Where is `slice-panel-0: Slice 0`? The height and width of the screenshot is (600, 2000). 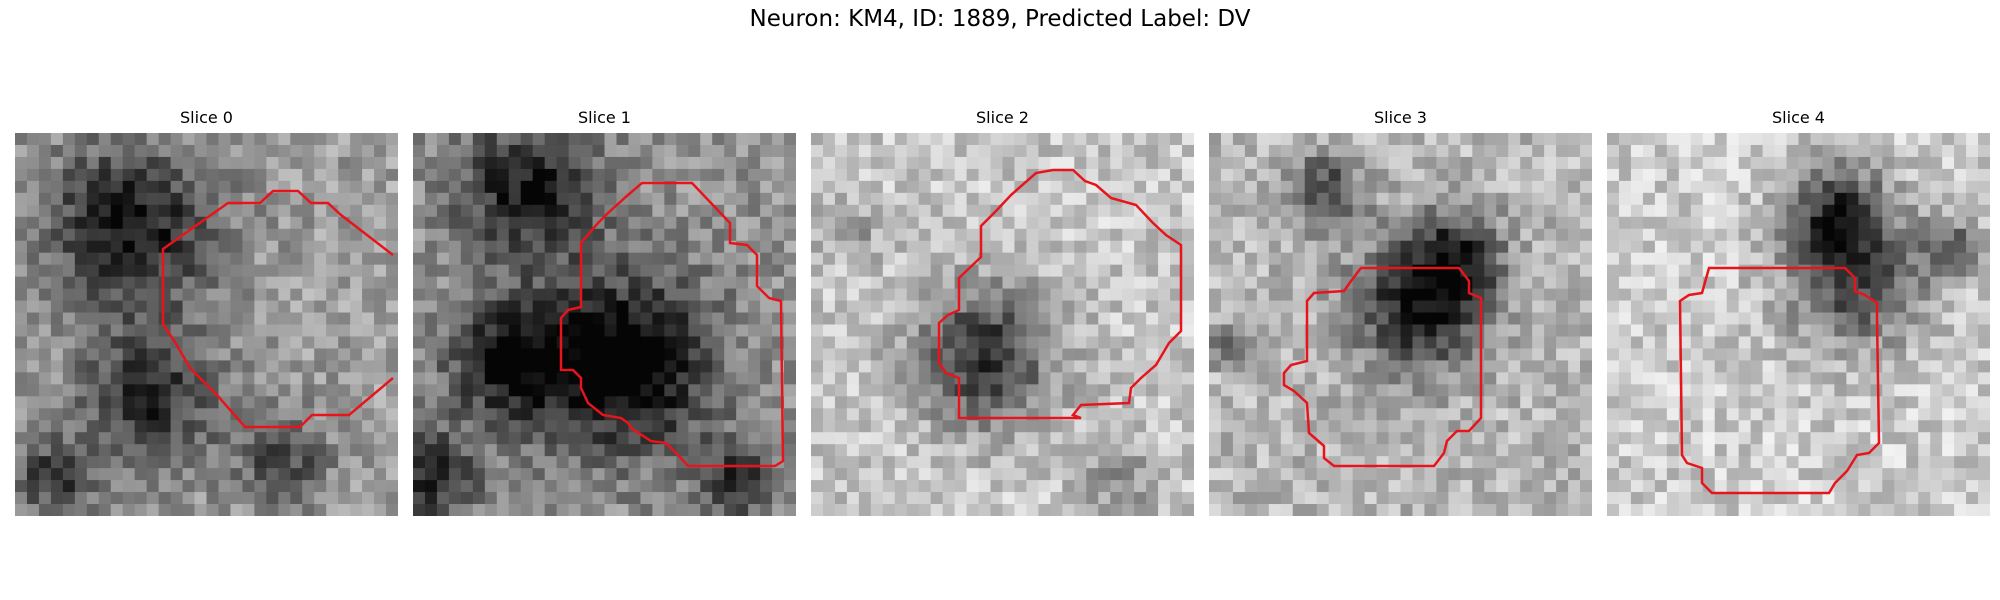 slice-panel-0: Slice 0 is located at coordinates (206, 310).